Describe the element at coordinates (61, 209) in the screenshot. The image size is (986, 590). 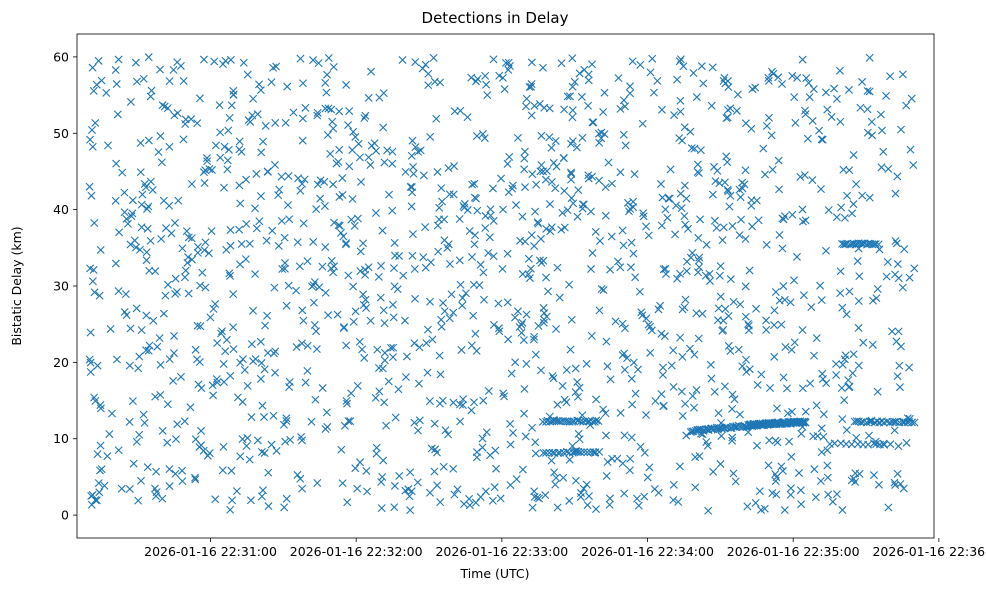
I see `y-tick-label: 40` at that location.